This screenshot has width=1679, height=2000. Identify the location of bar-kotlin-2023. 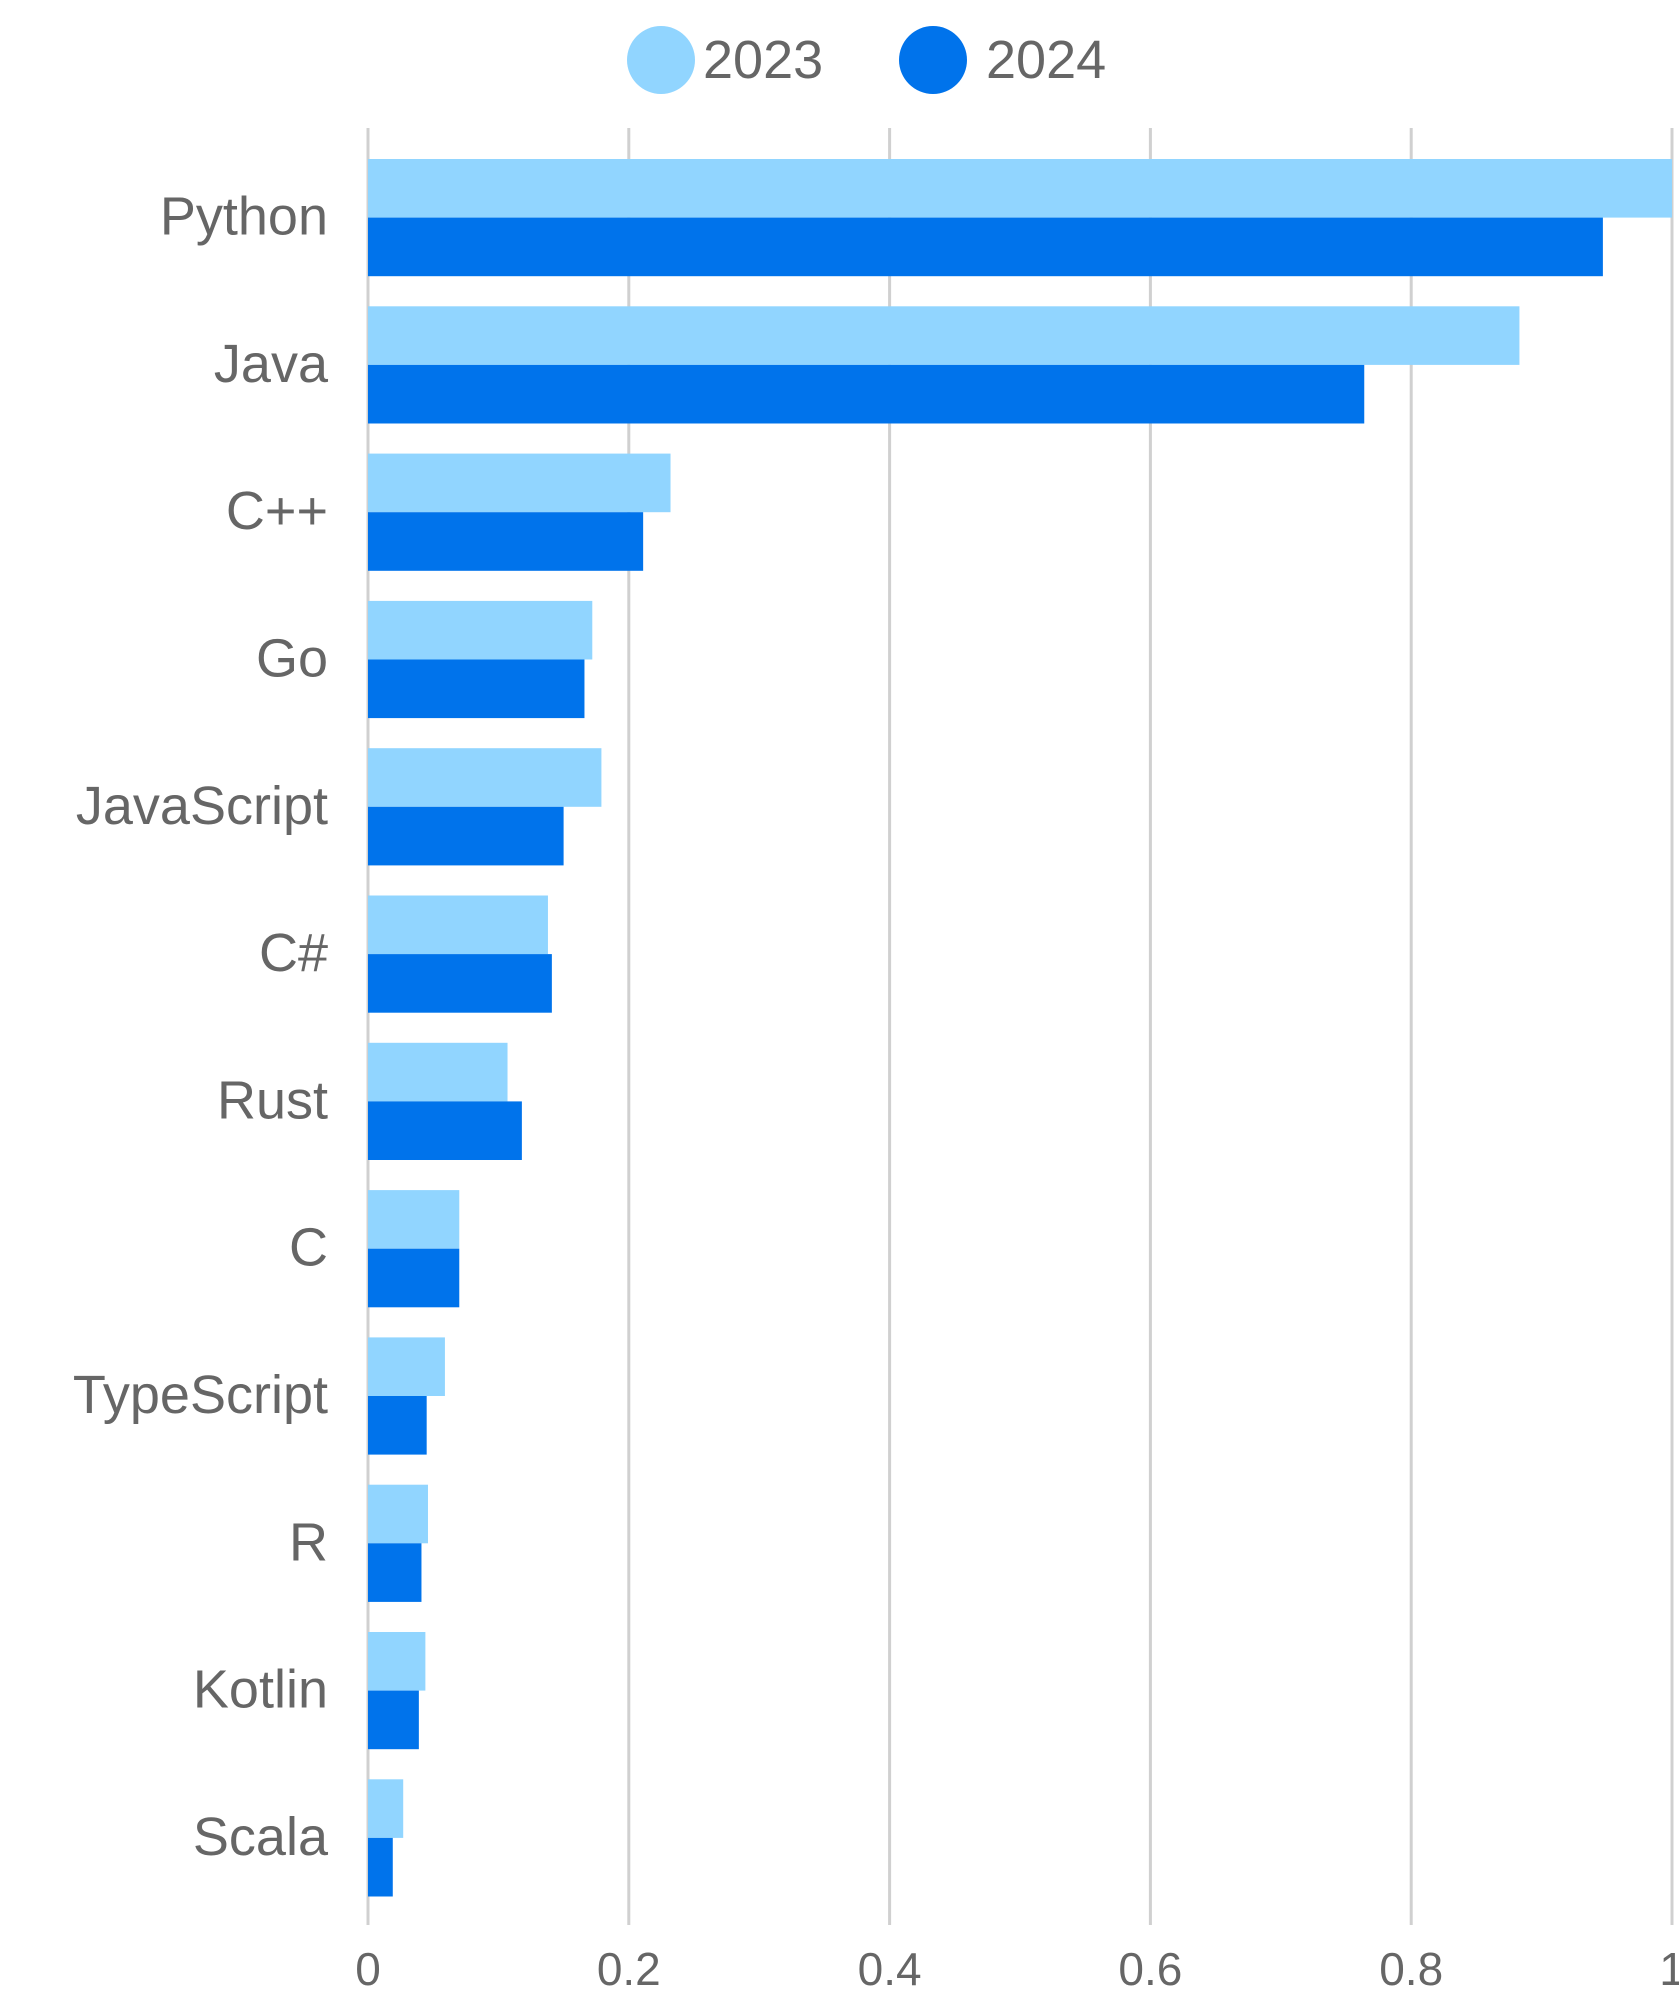
(397, 1661).